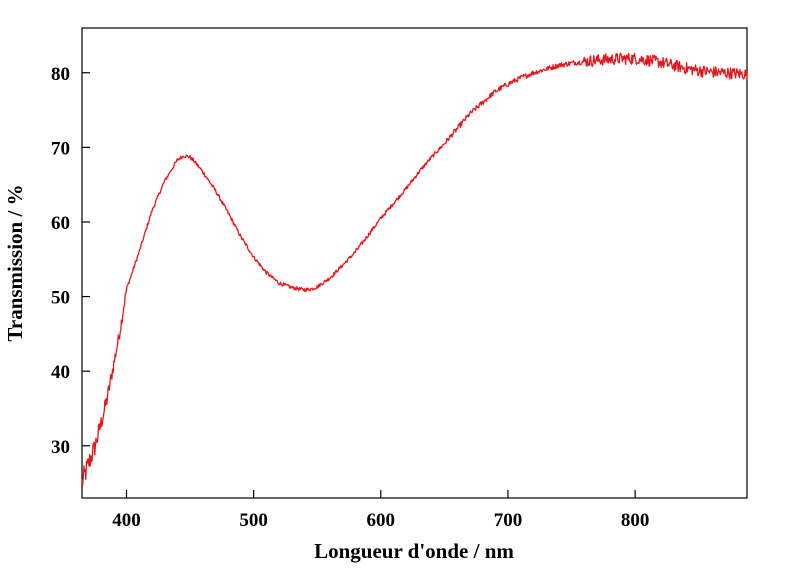  Describe the element at coordinates (414, 551) in the screenshot. I see `x-axis-title: Longueur d'onde / nm` at that location.